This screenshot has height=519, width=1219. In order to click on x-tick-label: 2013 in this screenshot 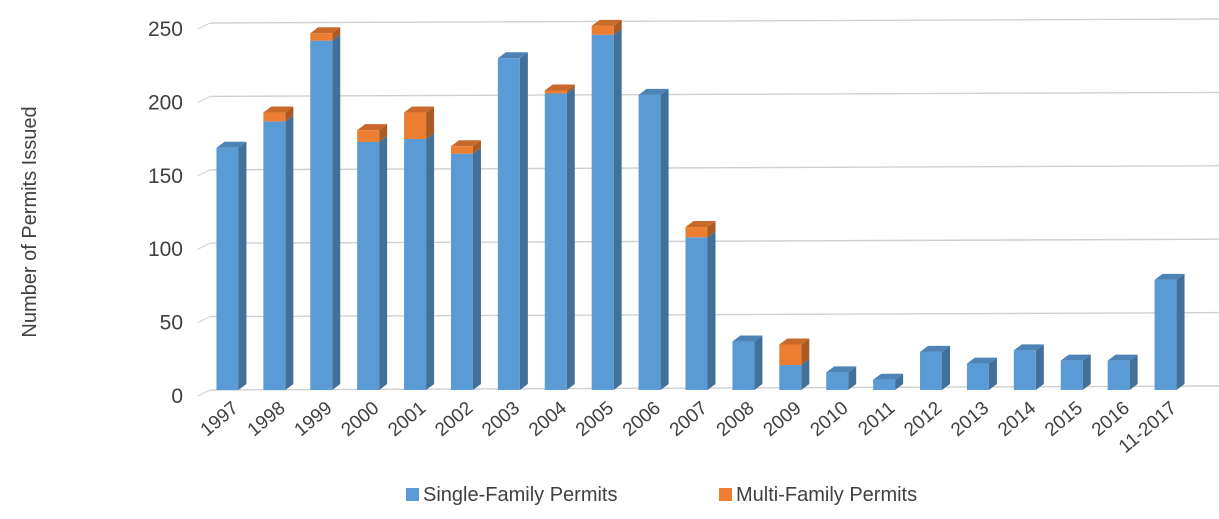, I will do `click(970, 419)`.